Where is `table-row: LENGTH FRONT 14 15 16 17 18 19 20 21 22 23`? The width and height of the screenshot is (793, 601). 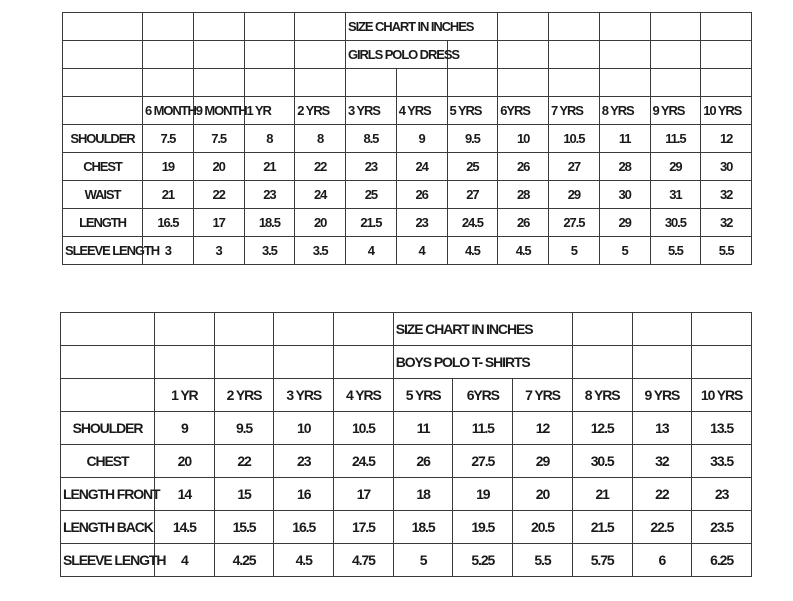
table-row: LENGTH FRONT 14 15 16 17 18 19 20 21 22 23 is located at coordinates (406, 494).